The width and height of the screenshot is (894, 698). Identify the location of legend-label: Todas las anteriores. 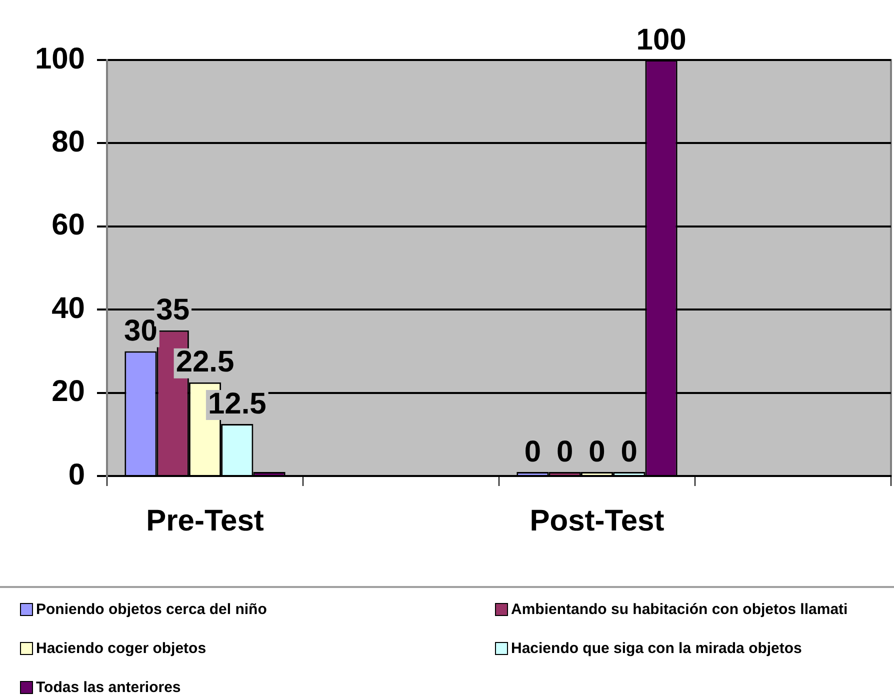
(108, 687).